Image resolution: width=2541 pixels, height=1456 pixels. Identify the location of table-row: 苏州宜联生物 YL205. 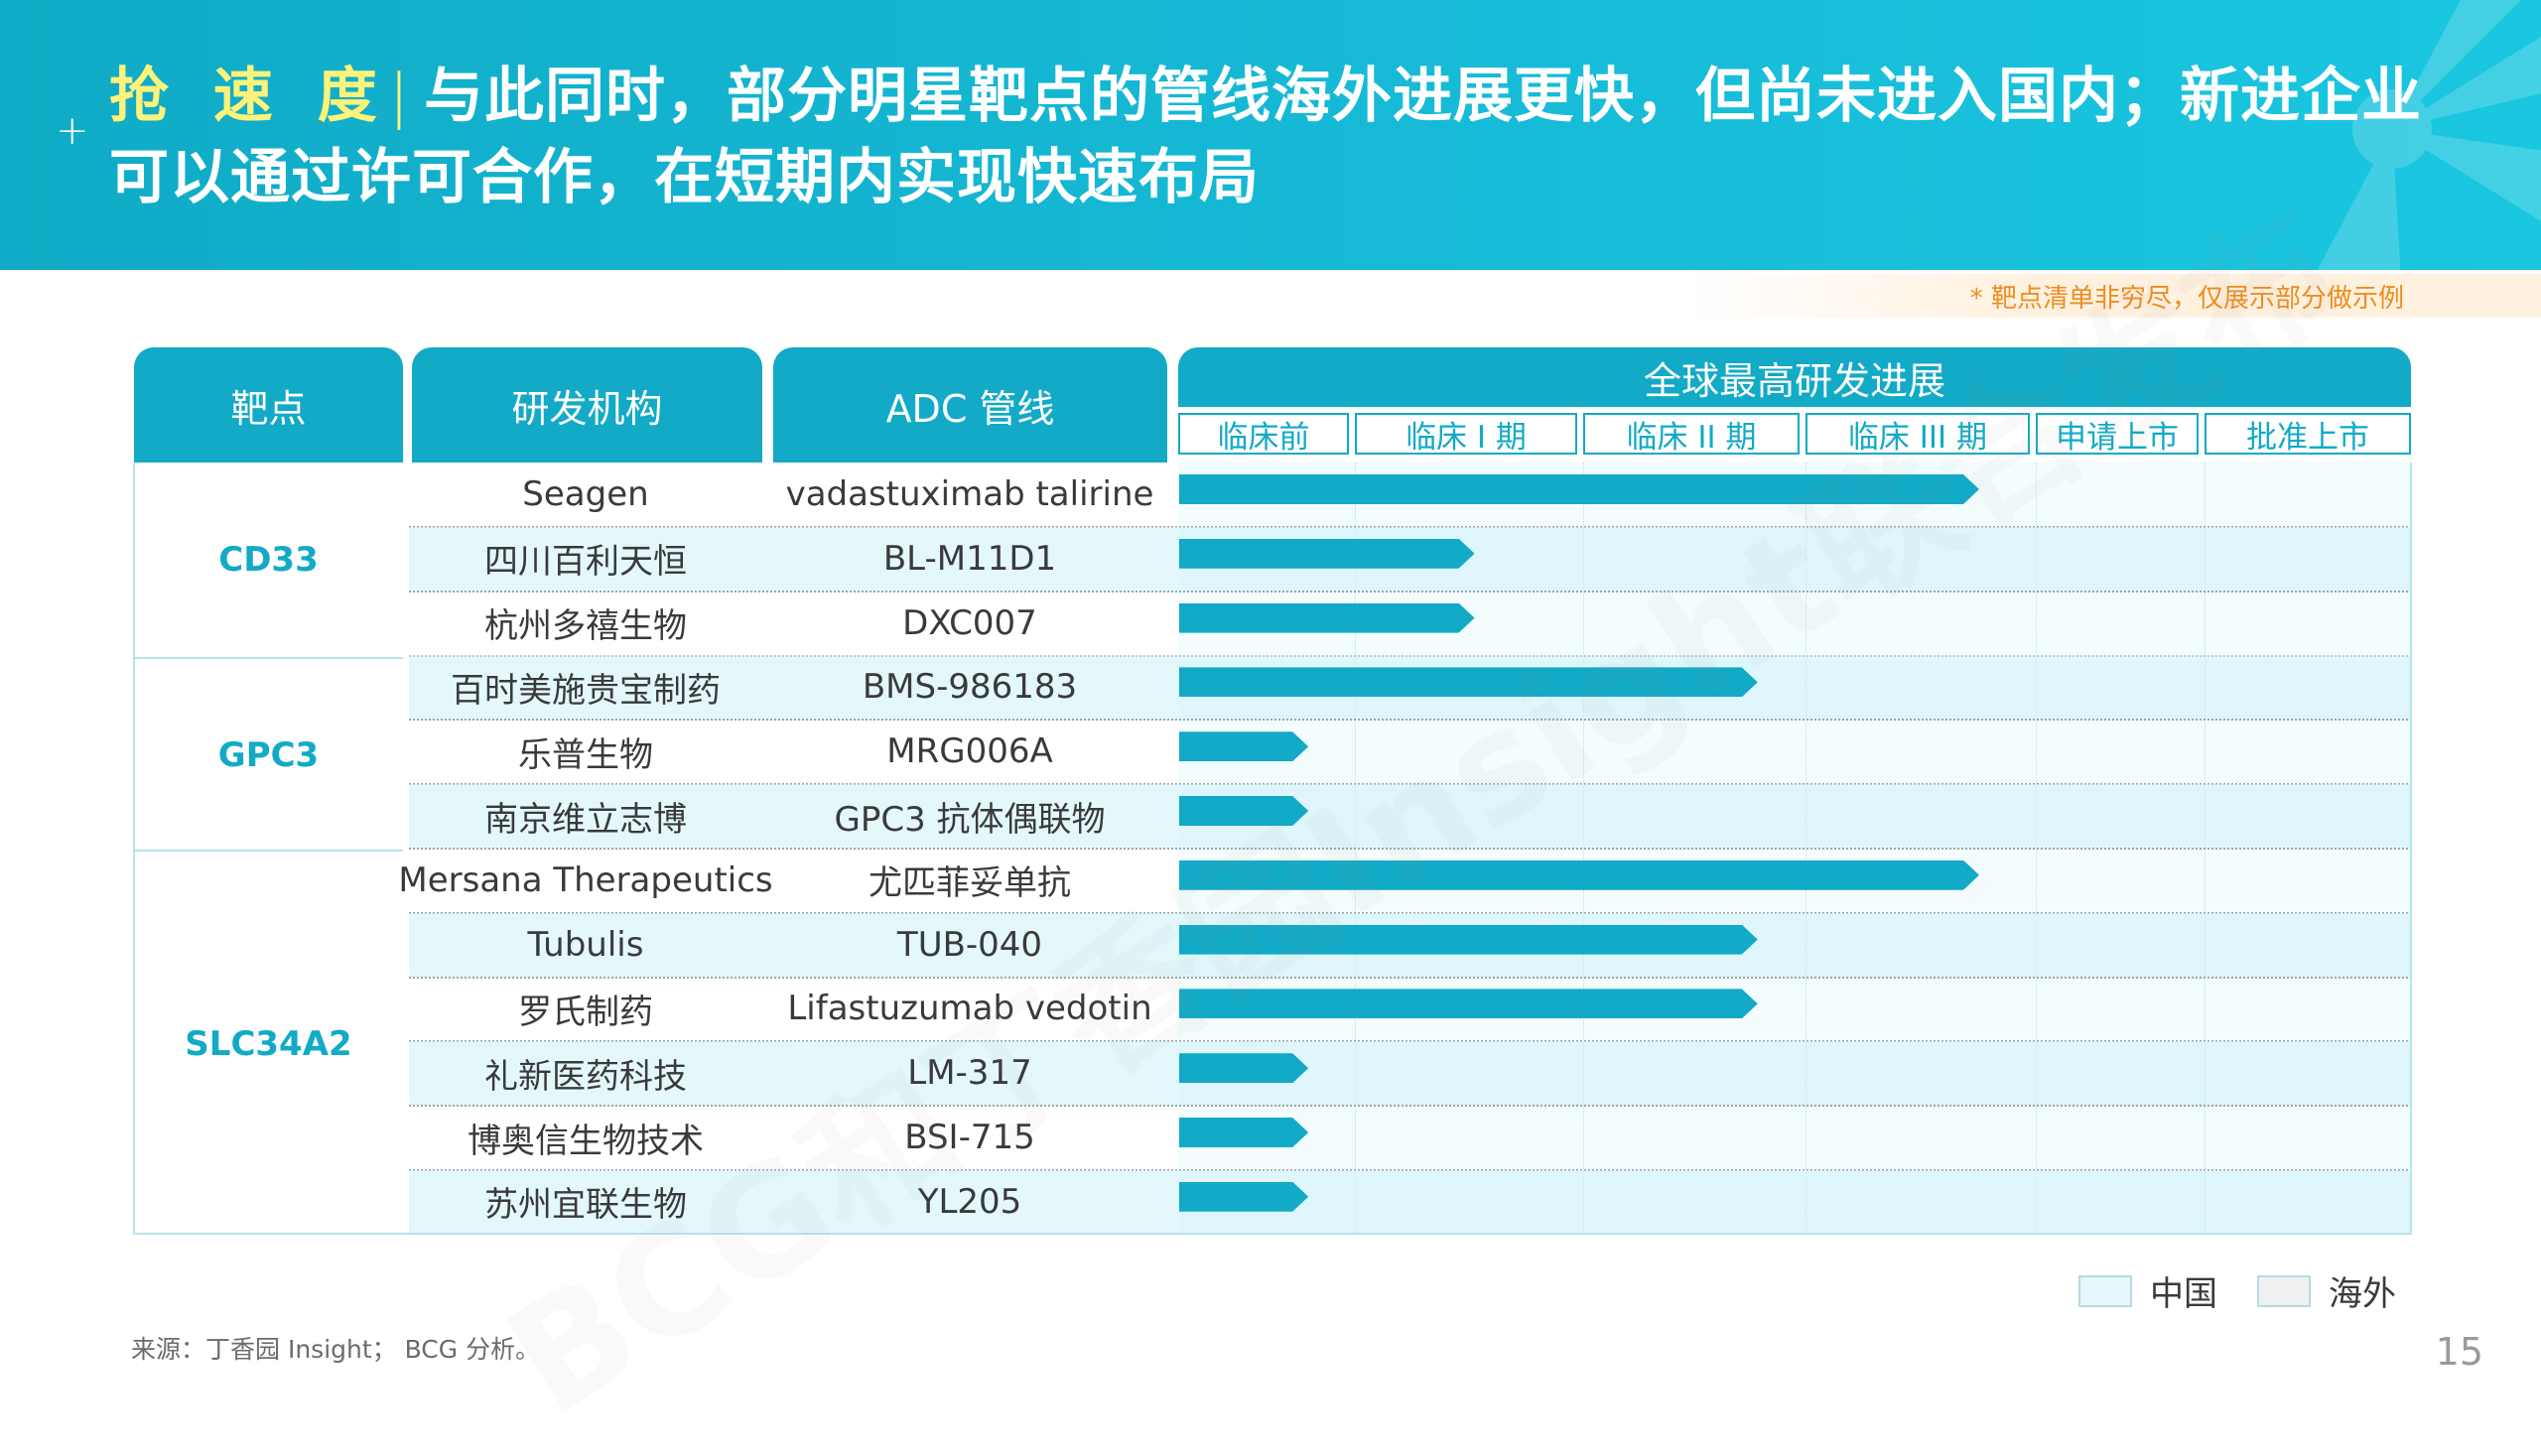
(1410, 1201).